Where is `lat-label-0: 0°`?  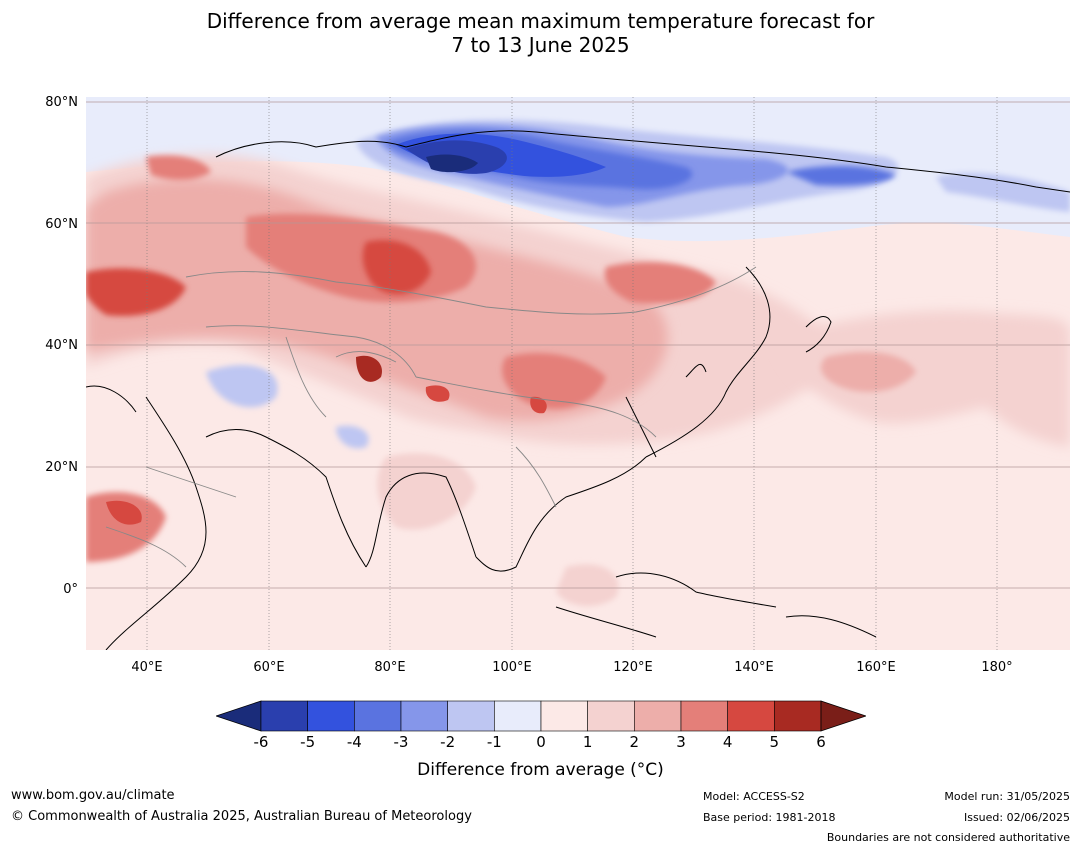
lat-label-0: 0° is located at coordinates (70, 589).